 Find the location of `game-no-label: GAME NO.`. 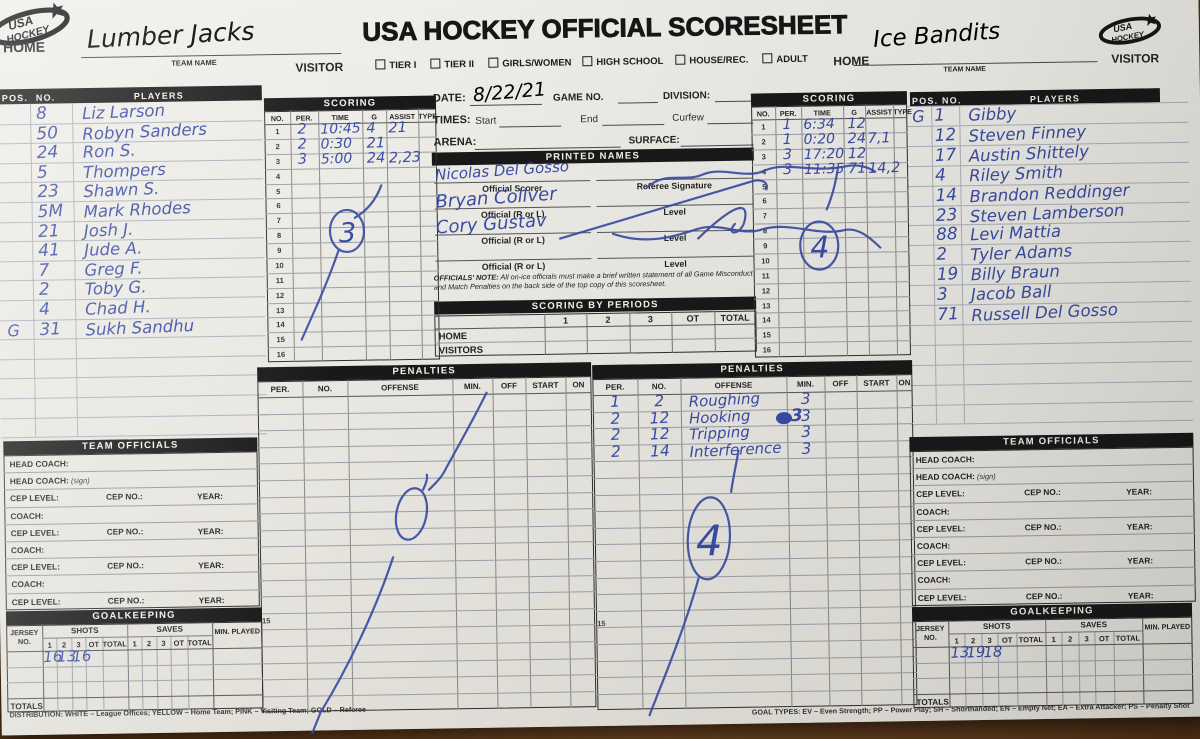

game-no-label: GAME NO. is located at coordinates (578, 97).